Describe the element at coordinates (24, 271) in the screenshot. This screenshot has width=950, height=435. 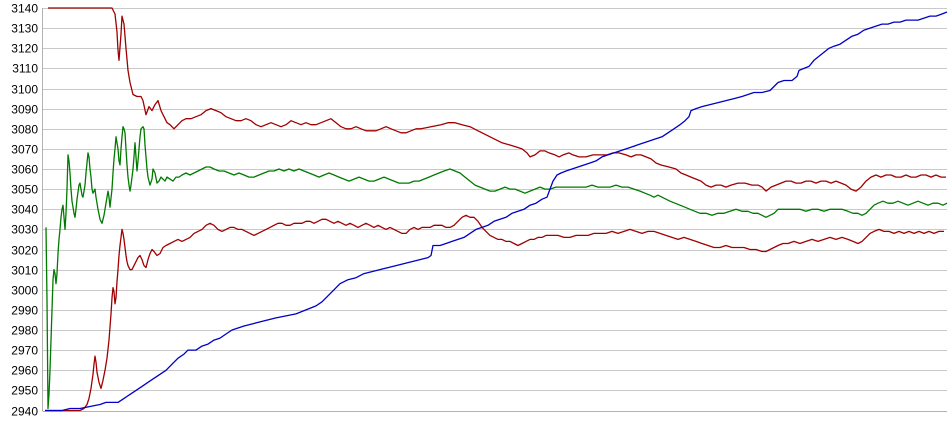
I see `y-tick-label: 3010` at that location.